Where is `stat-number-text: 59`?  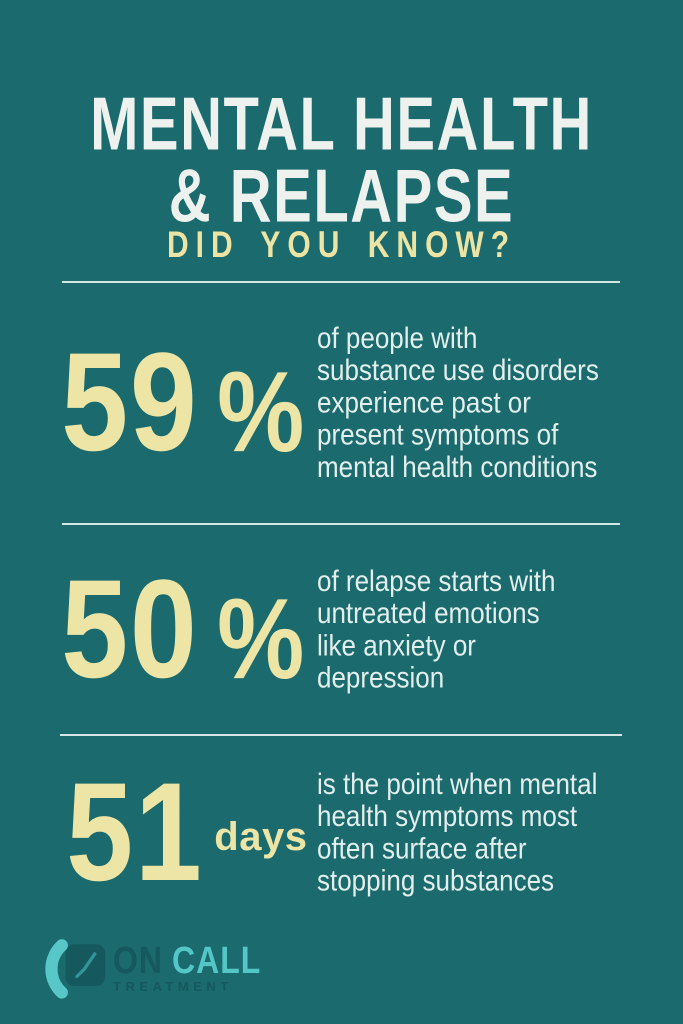
stat-number-text: 59 is located at coordinates (130, 401).